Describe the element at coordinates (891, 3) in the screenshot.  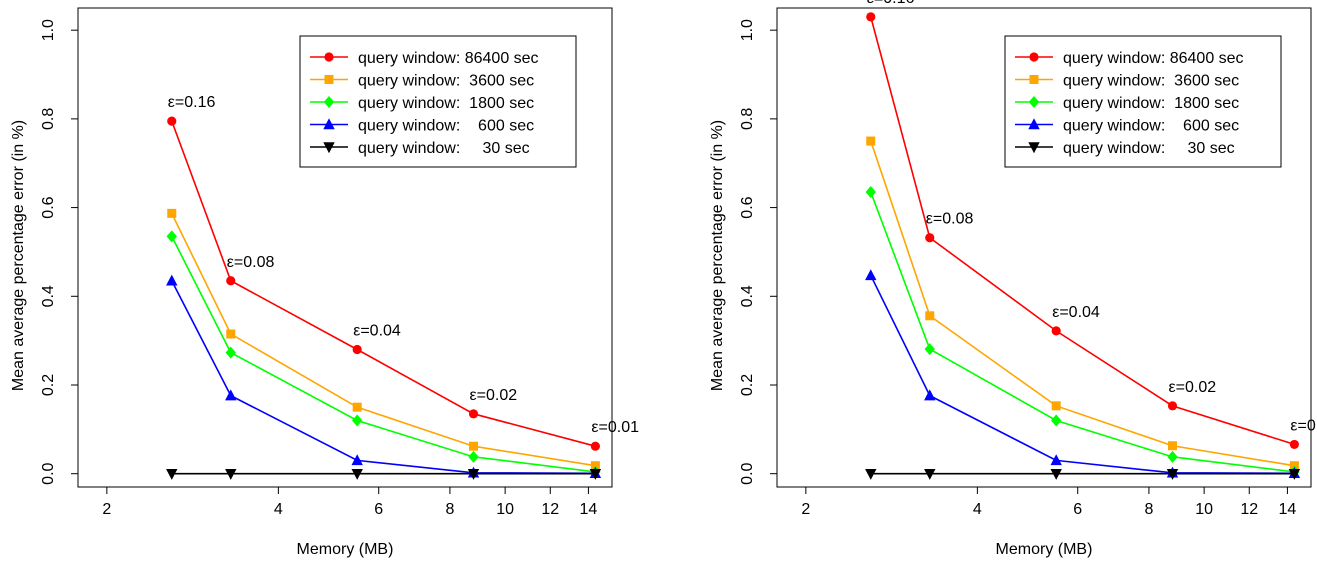
I see `epsilon-label: ε=0.16` at that location.